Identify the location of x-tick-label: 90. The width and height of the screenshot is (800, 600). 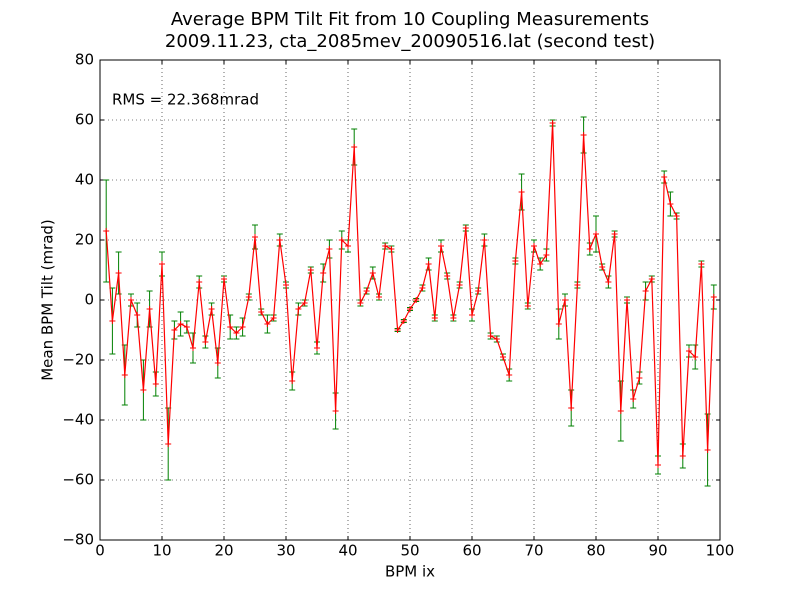
(657, 551).